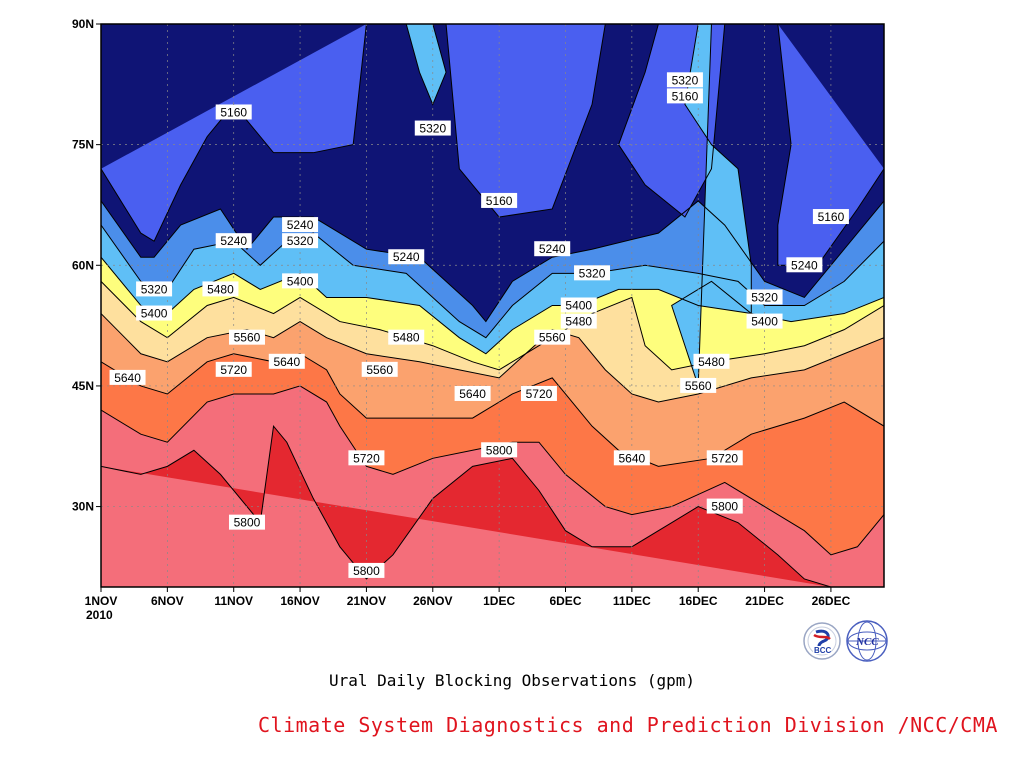 Image resolution: width=1024 pixels, height=768 pixels. What do you see at coordinates (83, 145) in the screenshot?
I see `y-tick-label: 75N` at bounding box center [83, 145].